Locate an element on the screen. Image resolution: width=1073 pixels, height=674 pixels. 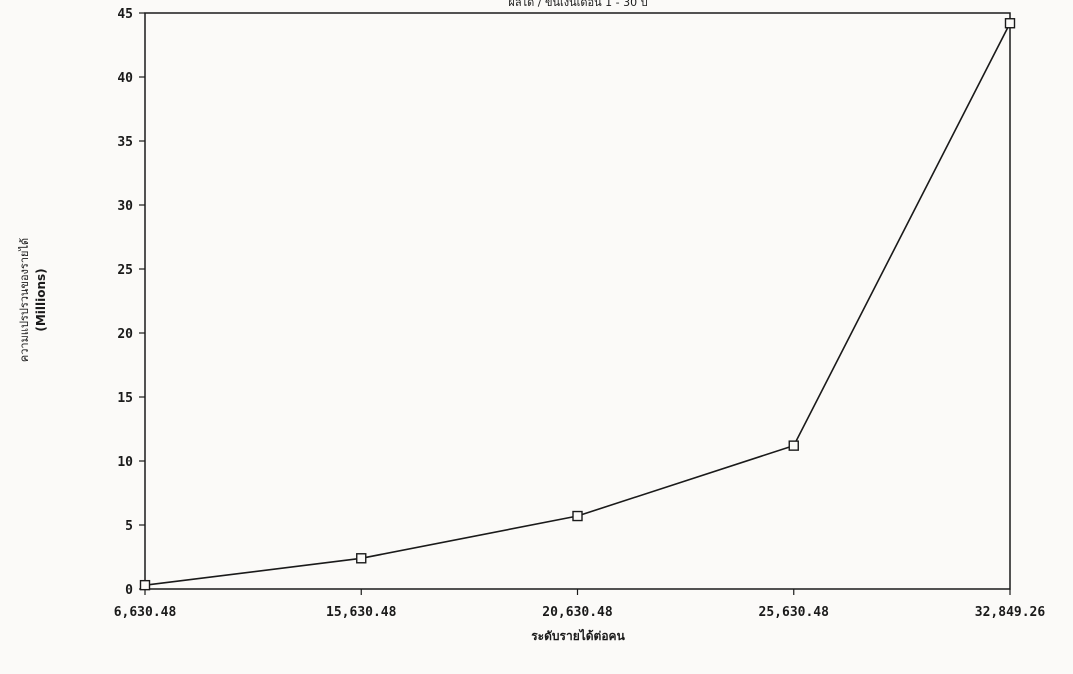
y-axis: 0 5 10 15 20 25 30 35 40 45 is located at coordinates (131, 302).